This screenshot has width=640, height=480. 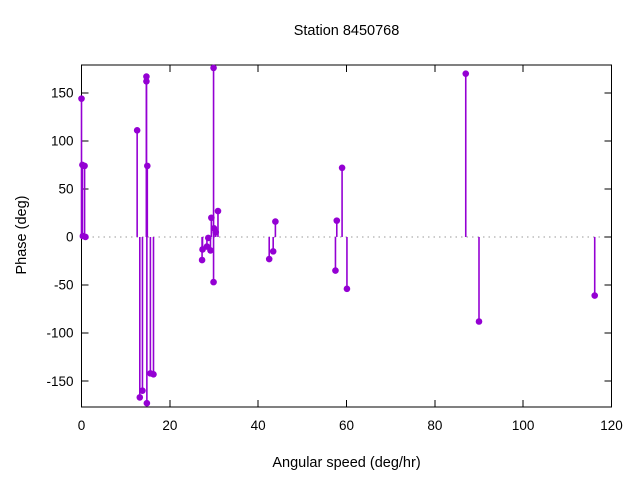 I want to click on x-tick-label: 0, so click(x=82, y=425).